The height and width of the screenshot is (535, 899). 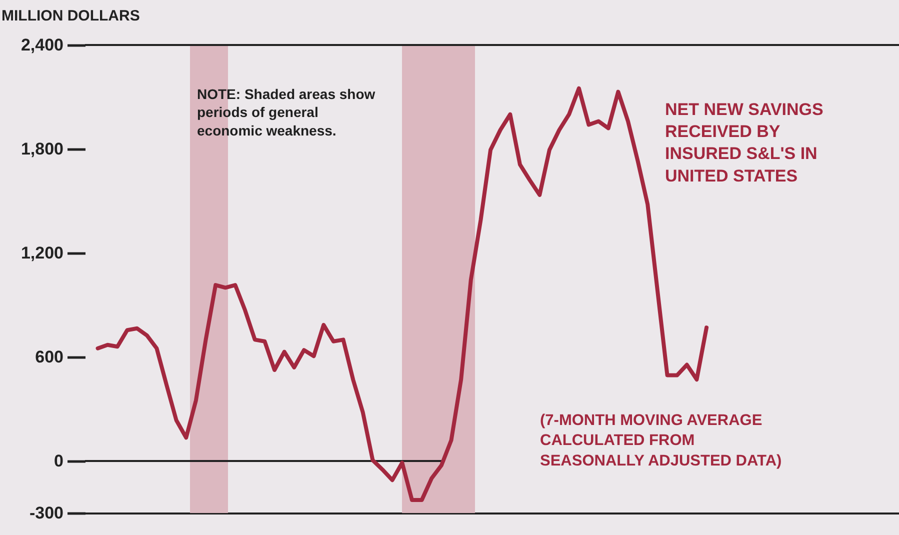 What do you see at coordinates (42, 253) in the screenshot?
I see `y-tick-label: 1,200` at bounding box center [42, 253].